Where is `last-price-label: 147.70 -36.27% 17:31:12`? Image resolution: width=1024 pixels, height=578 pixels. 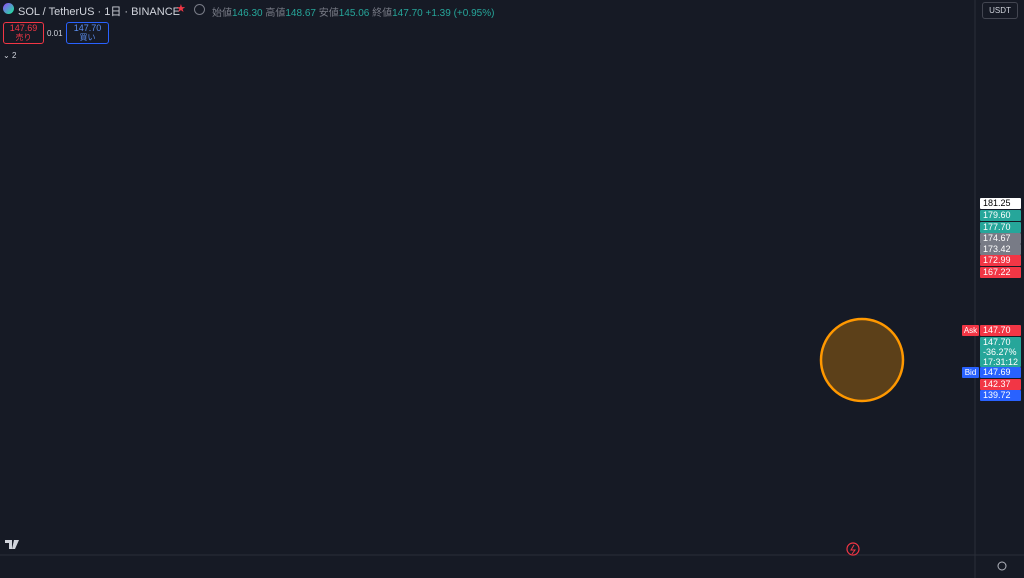
last-price-label: 147.70 -36.27% 17:31:12 is located at coordinates (1000, 352).